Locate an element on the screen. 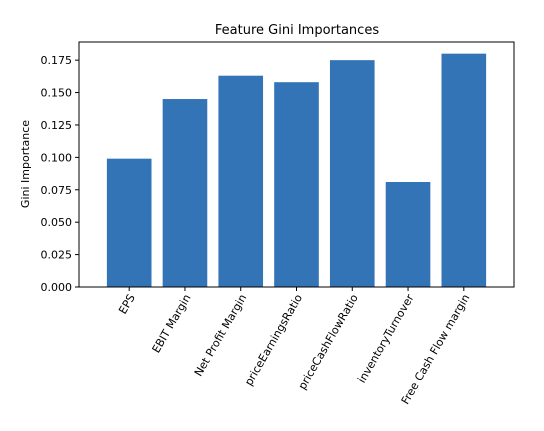 The image size is (544, 431). chart-title: Feature Gini Importances is located at coordinates (297, 30).